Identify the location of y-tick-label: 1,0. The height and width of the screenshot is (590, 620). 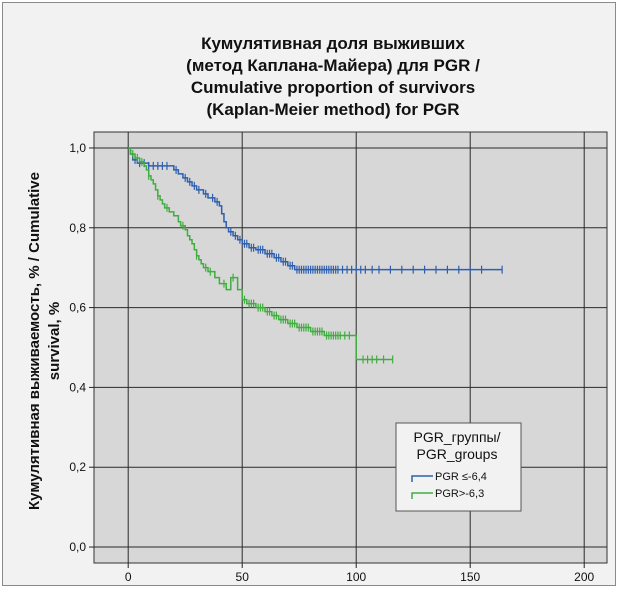
(77, 148).